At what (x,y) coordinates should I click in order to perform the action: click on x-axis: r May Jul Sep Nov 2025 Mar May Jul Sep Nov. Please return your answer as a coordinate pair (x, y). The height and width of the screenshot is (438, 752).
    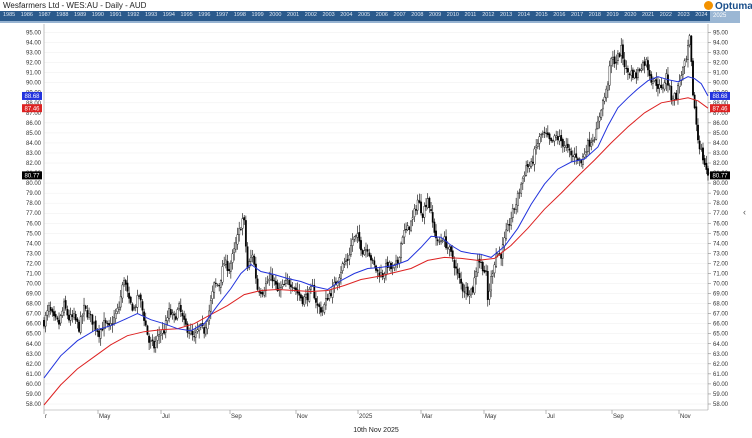
    Looking at the image, I should click on (375, 414).